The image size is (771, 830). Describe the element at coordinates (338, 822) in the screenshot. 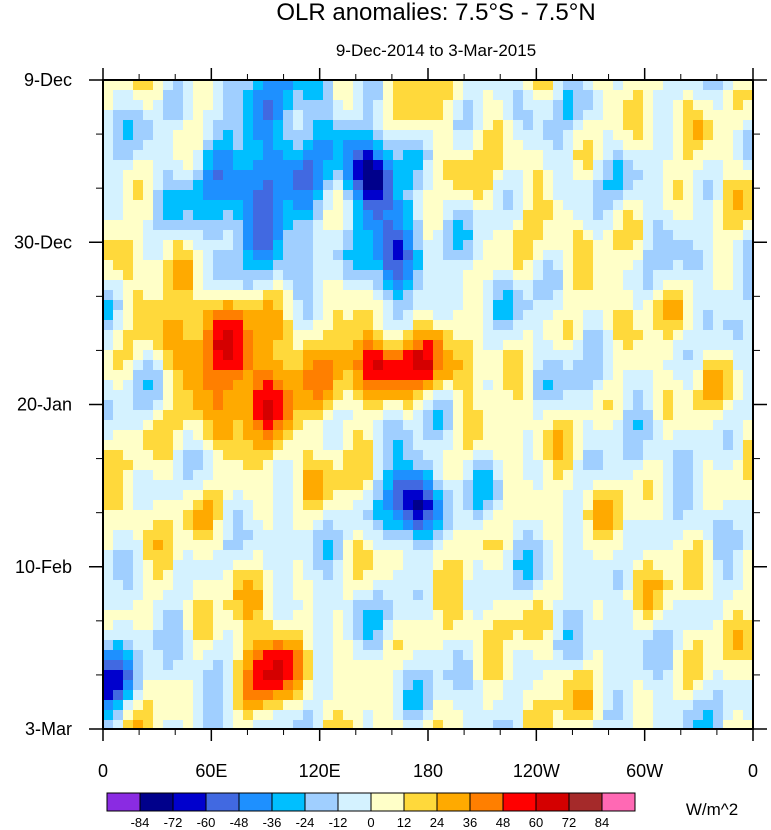

I see `colorbar-tick-label: -12` at that location.